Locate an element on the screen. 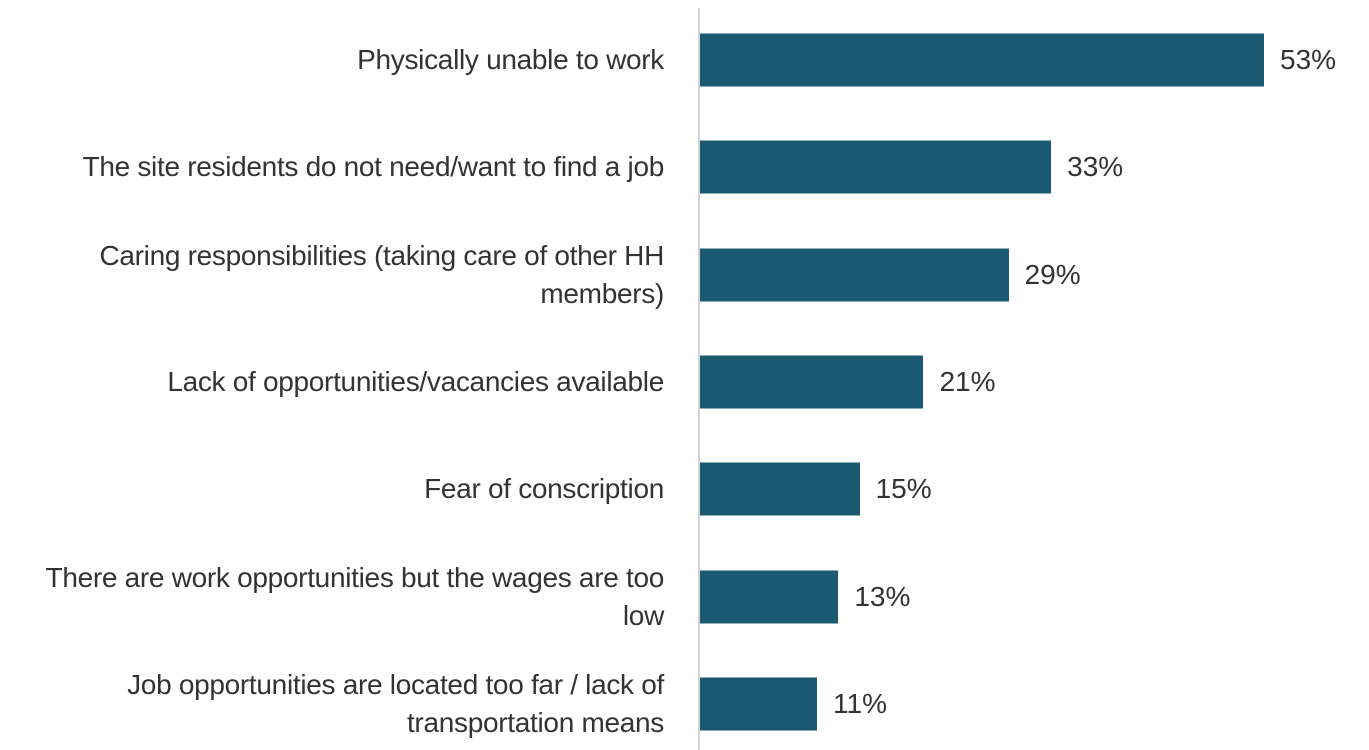 The image size is (1369, 750). category-label: Fear of conscription is located at coordinates (544, 489).